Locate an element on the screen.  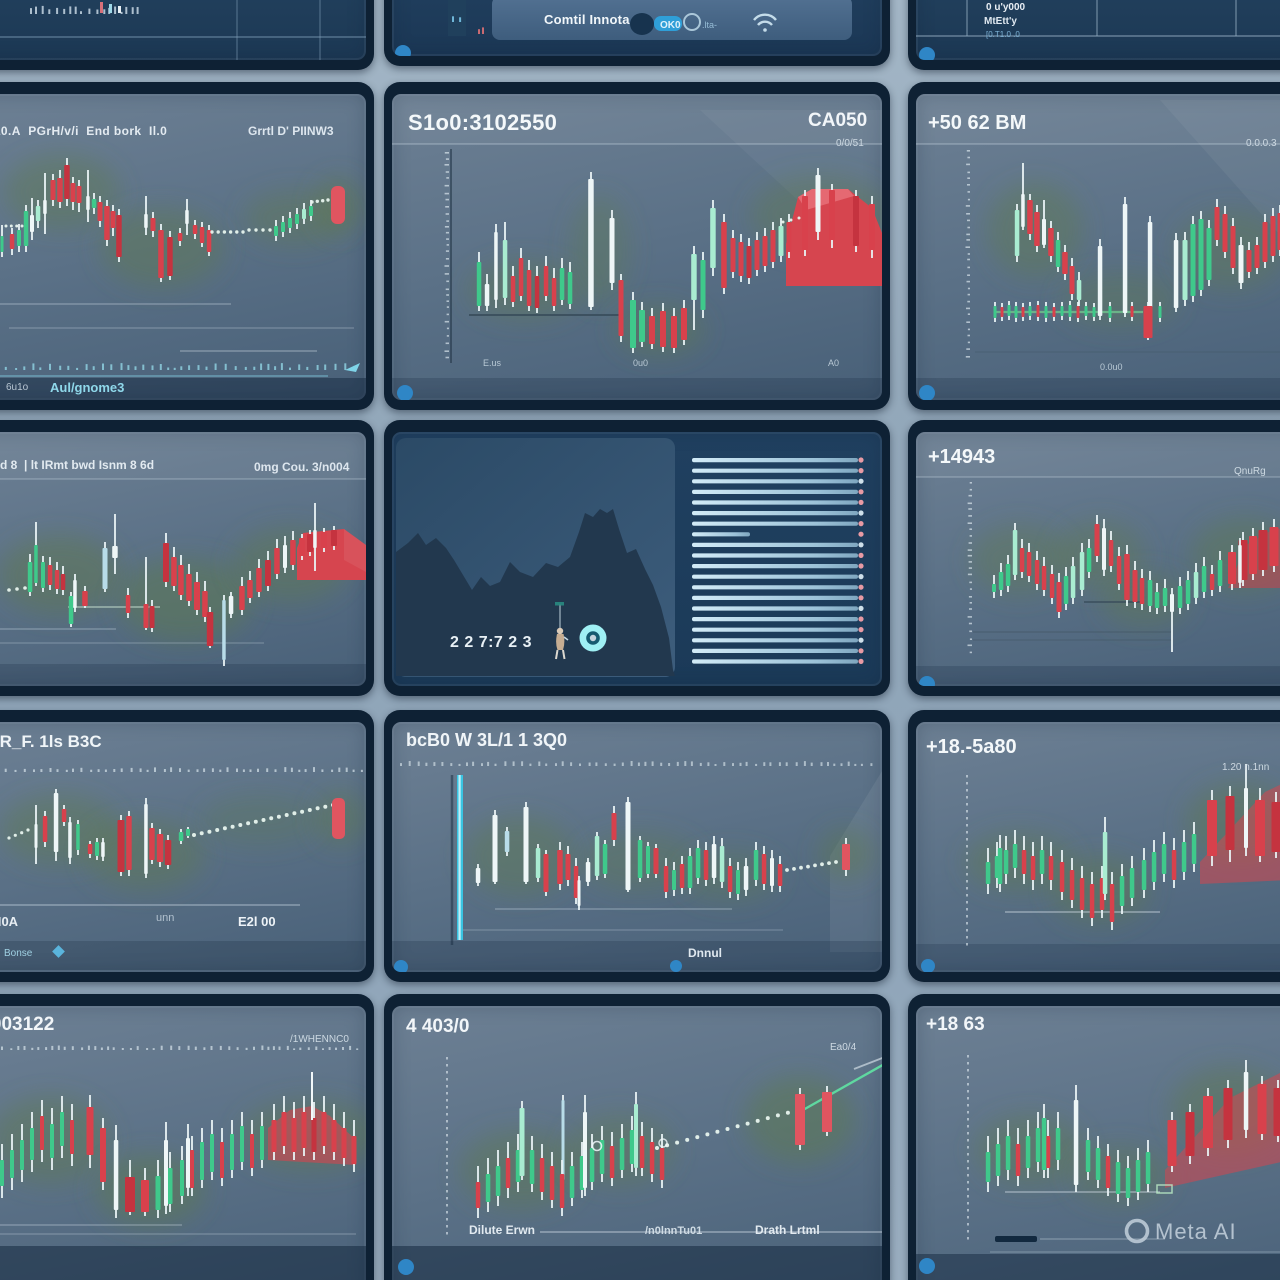
svg-text: 0u0 is located at coordinates (640, 363).